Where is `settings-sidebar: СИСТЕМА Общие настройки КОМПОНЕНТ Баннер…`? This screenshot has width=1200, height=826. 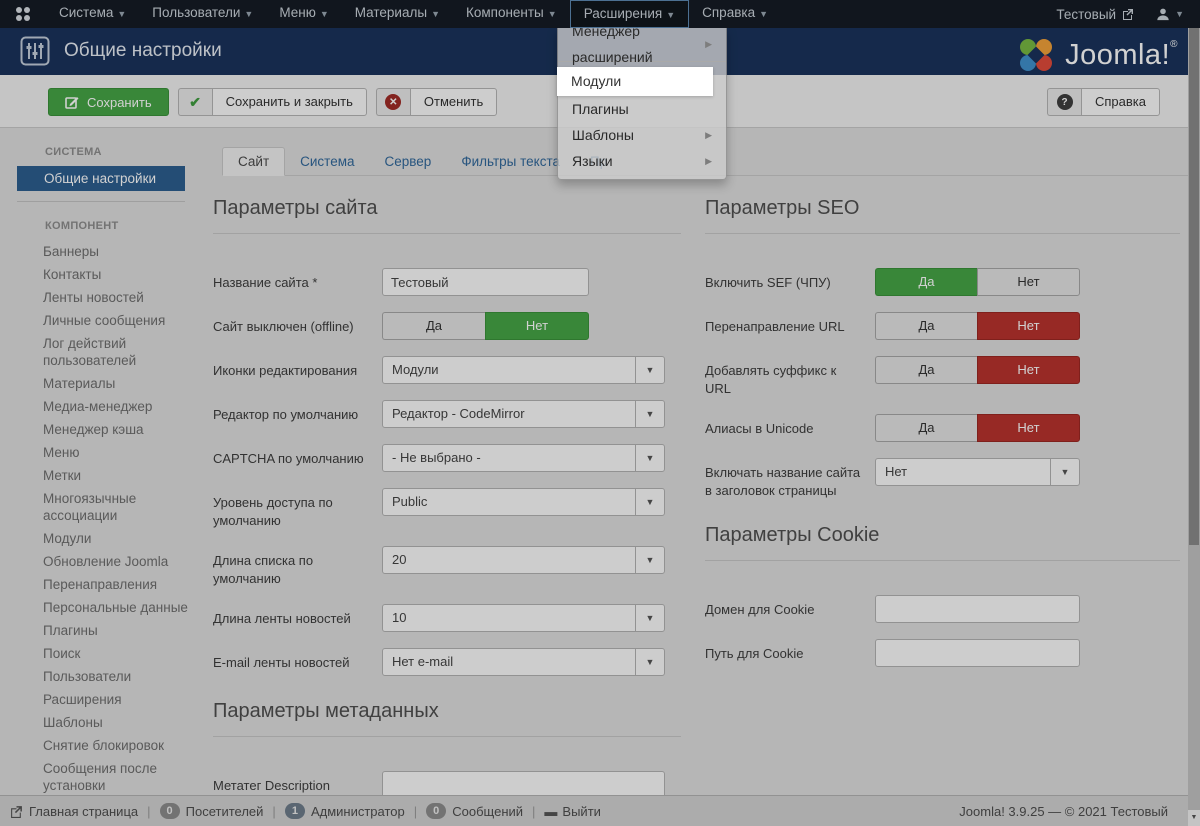
settings-sidebar: СИСТЕМА Общие настройки КОМПОНЕНТ Баннер… is located at coordinates (105, 461).